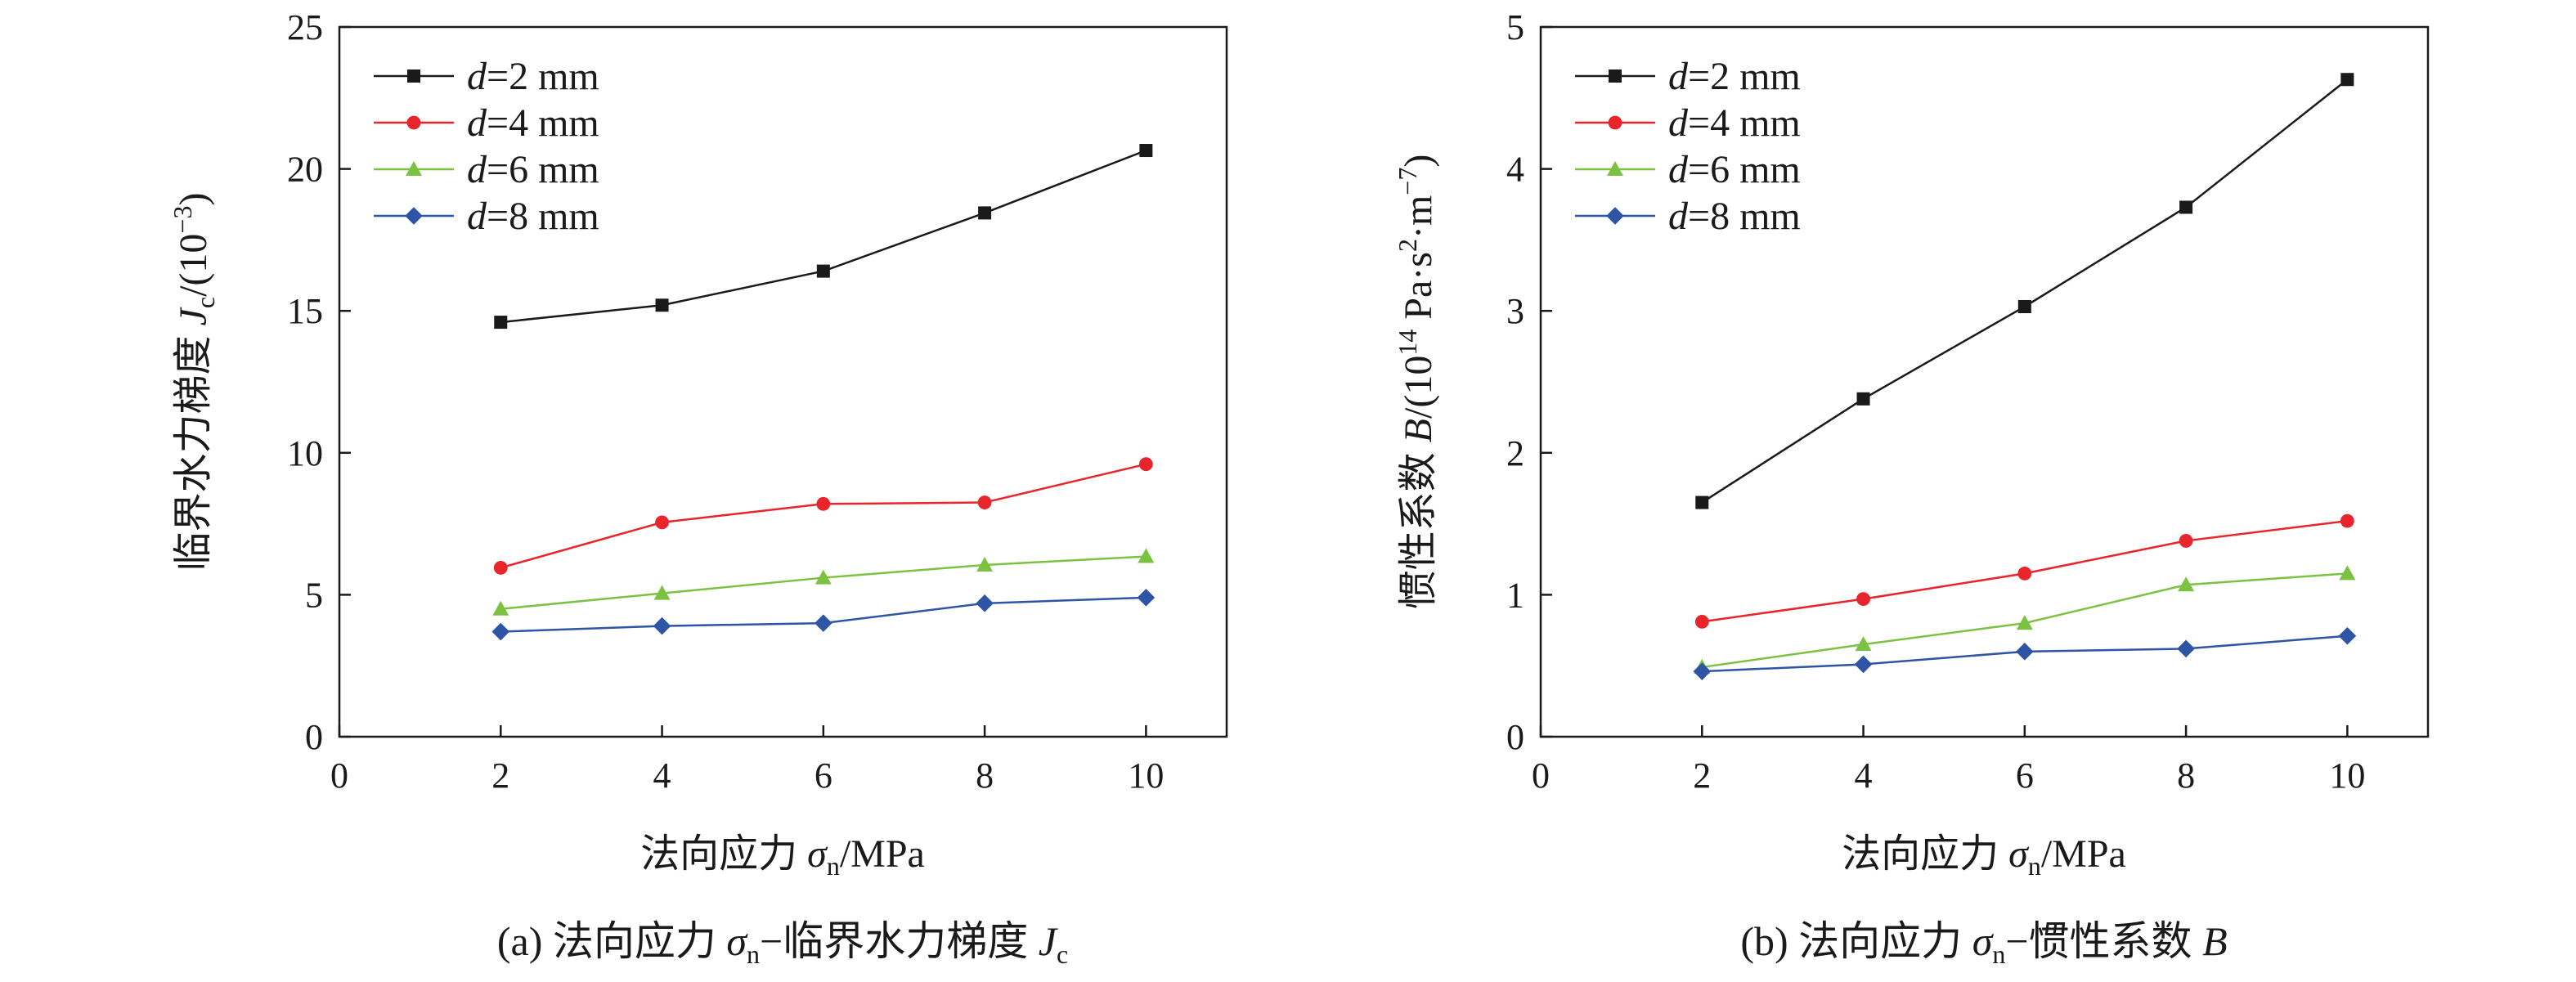 Image resolution: width=2576 pixels, height=982 pixels. Describe the element at coordinates (823, 516) in the screenshot. I see `series-line` at that location.